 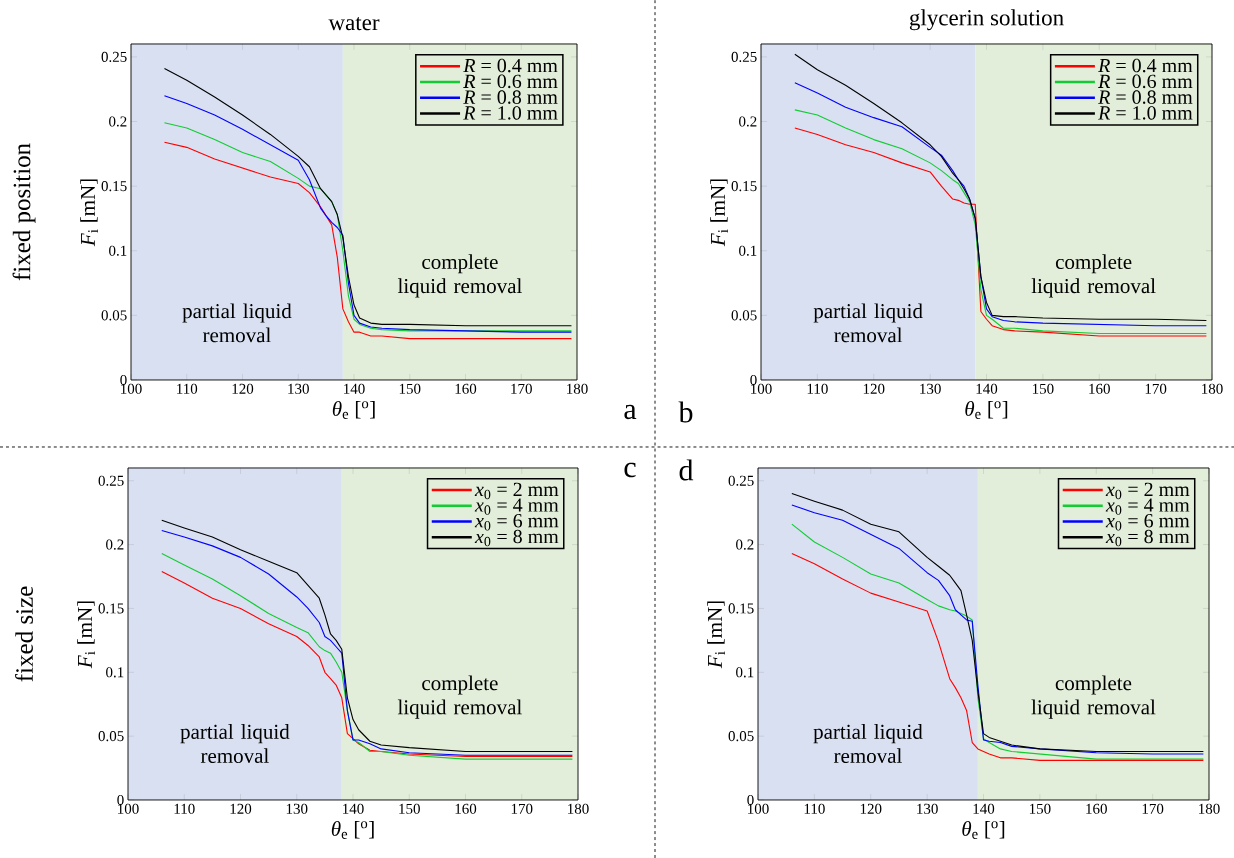 I want to click on text: fixed size, so click(x=24, y=634).